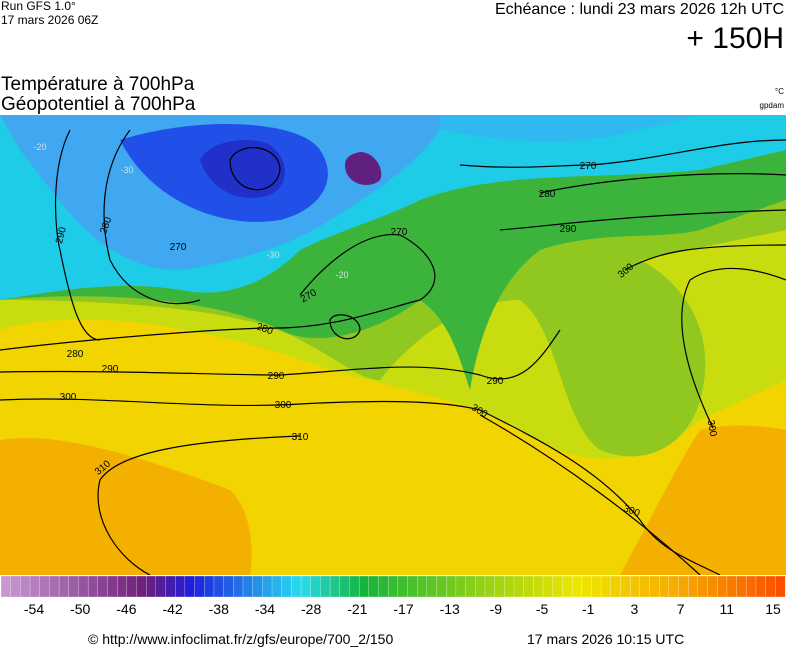 The height and width of the screenshot is (648, 786). I want to click on run-label: Run GFS 1.0°, so click(38, 6).